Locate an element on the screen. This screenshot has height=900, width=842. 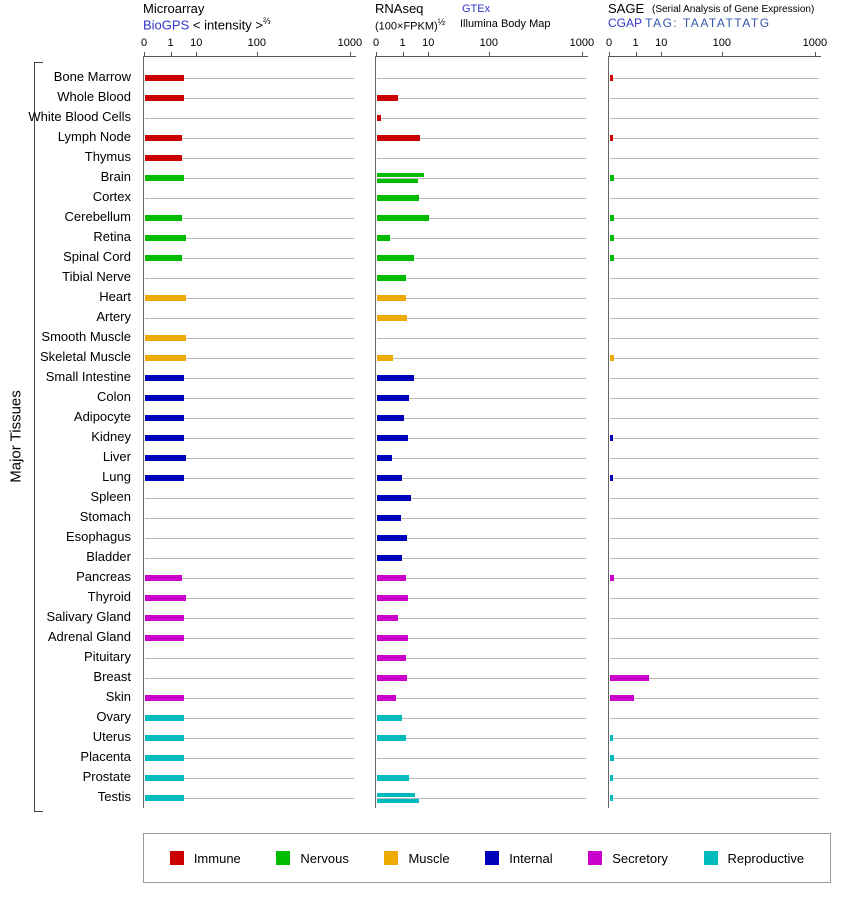
cgap-link: CGAP is located at coordinates (625, 23).